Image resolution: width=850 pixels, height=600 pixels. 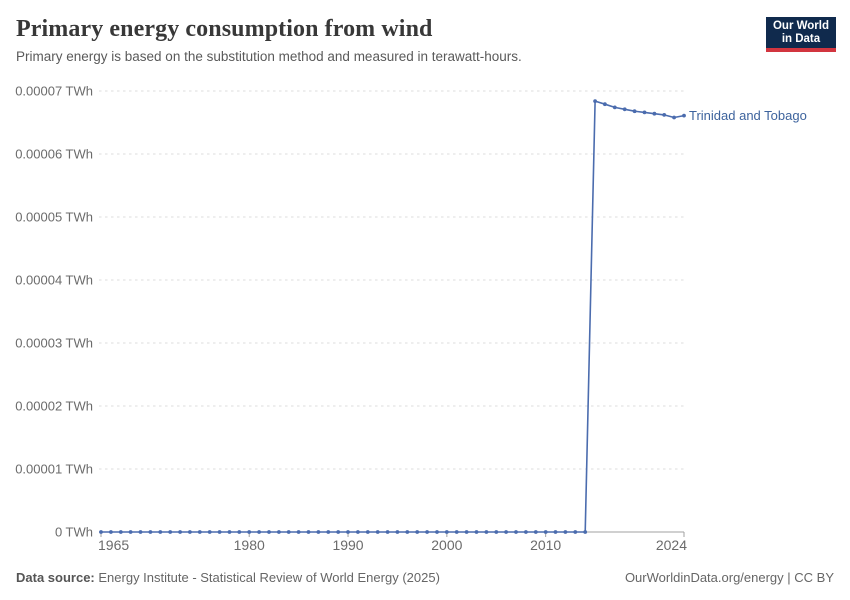 I want to click on y-axis-tick-label: 0 TWh, so click(x=74, y=532).